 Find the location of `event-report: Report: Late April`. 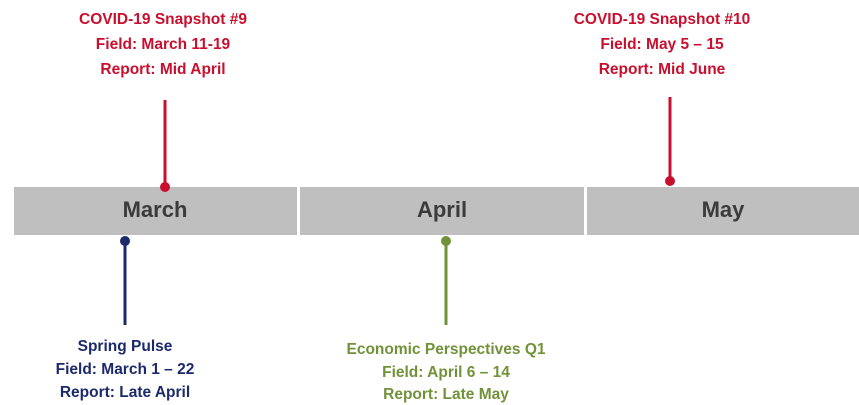

event-report: Report: Late April is located at coordinates (125, 392).